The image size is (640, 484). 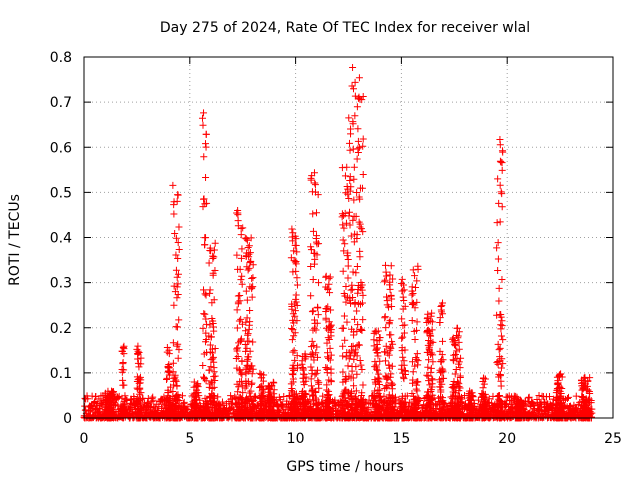 I want to click on y-tick-label: 0.2, so click(x=61, y=329).